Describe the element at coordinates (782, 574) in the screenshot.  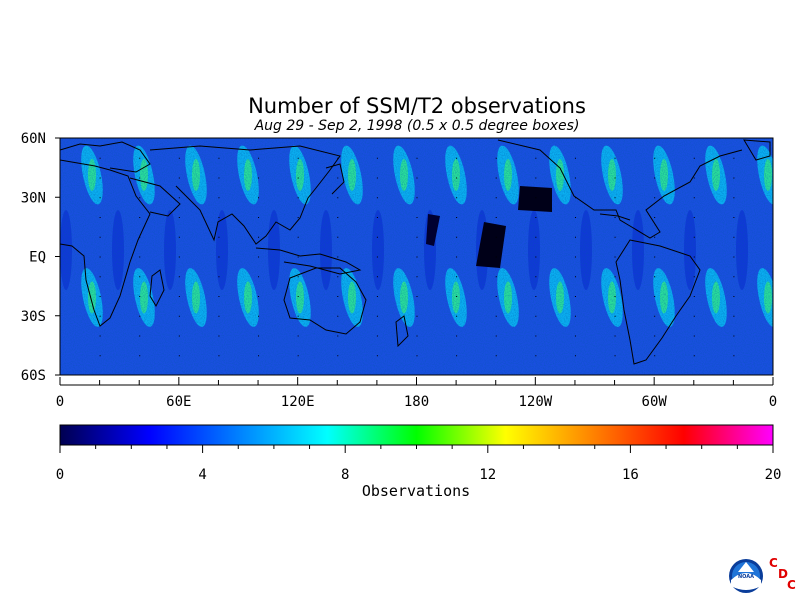
I see `cdc-logo: C D C` at that location.